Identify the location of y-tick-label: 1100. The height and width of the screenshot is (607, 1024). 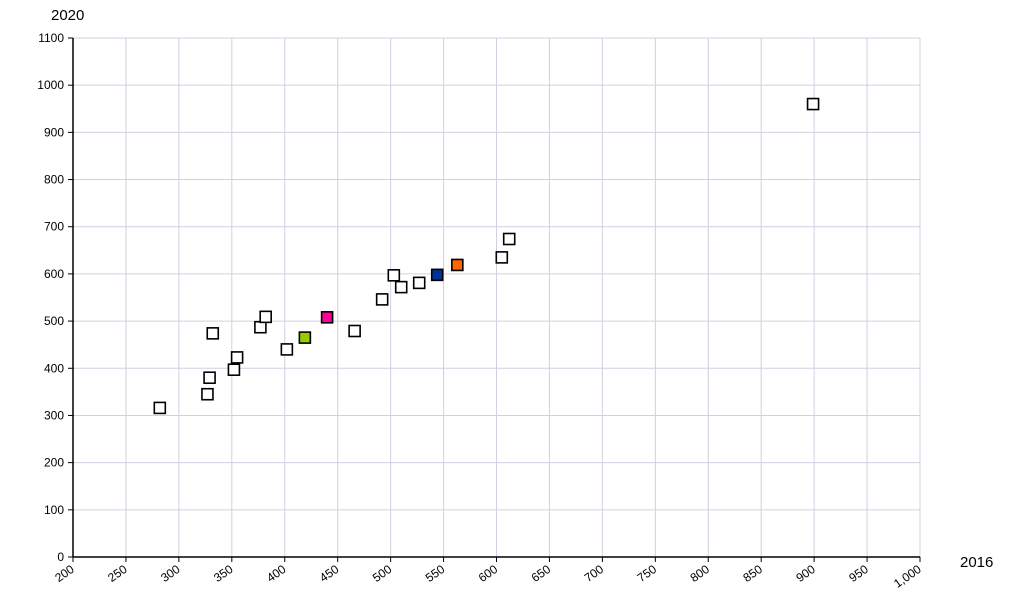
(51, 38).